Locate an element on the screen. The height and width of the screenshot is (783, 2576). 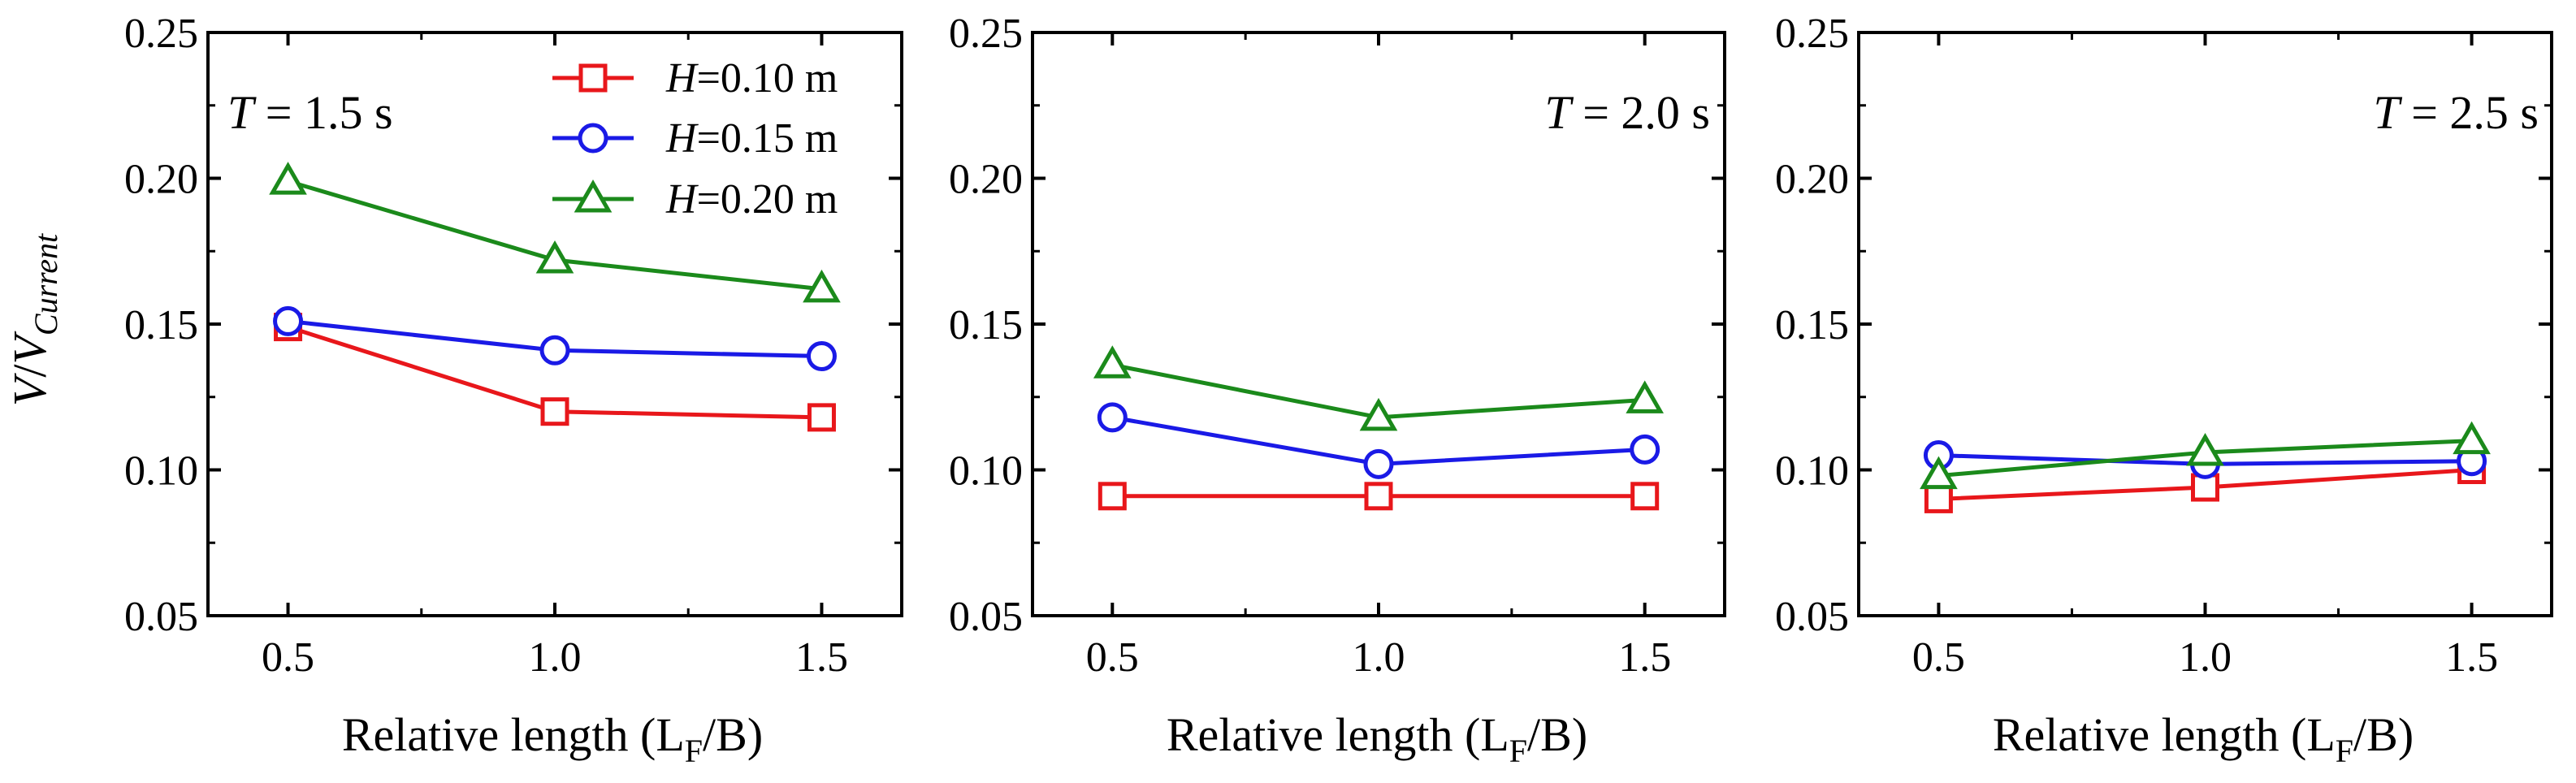
legend-item-h010: H=0.10 m is located at coordinates (695, 78).